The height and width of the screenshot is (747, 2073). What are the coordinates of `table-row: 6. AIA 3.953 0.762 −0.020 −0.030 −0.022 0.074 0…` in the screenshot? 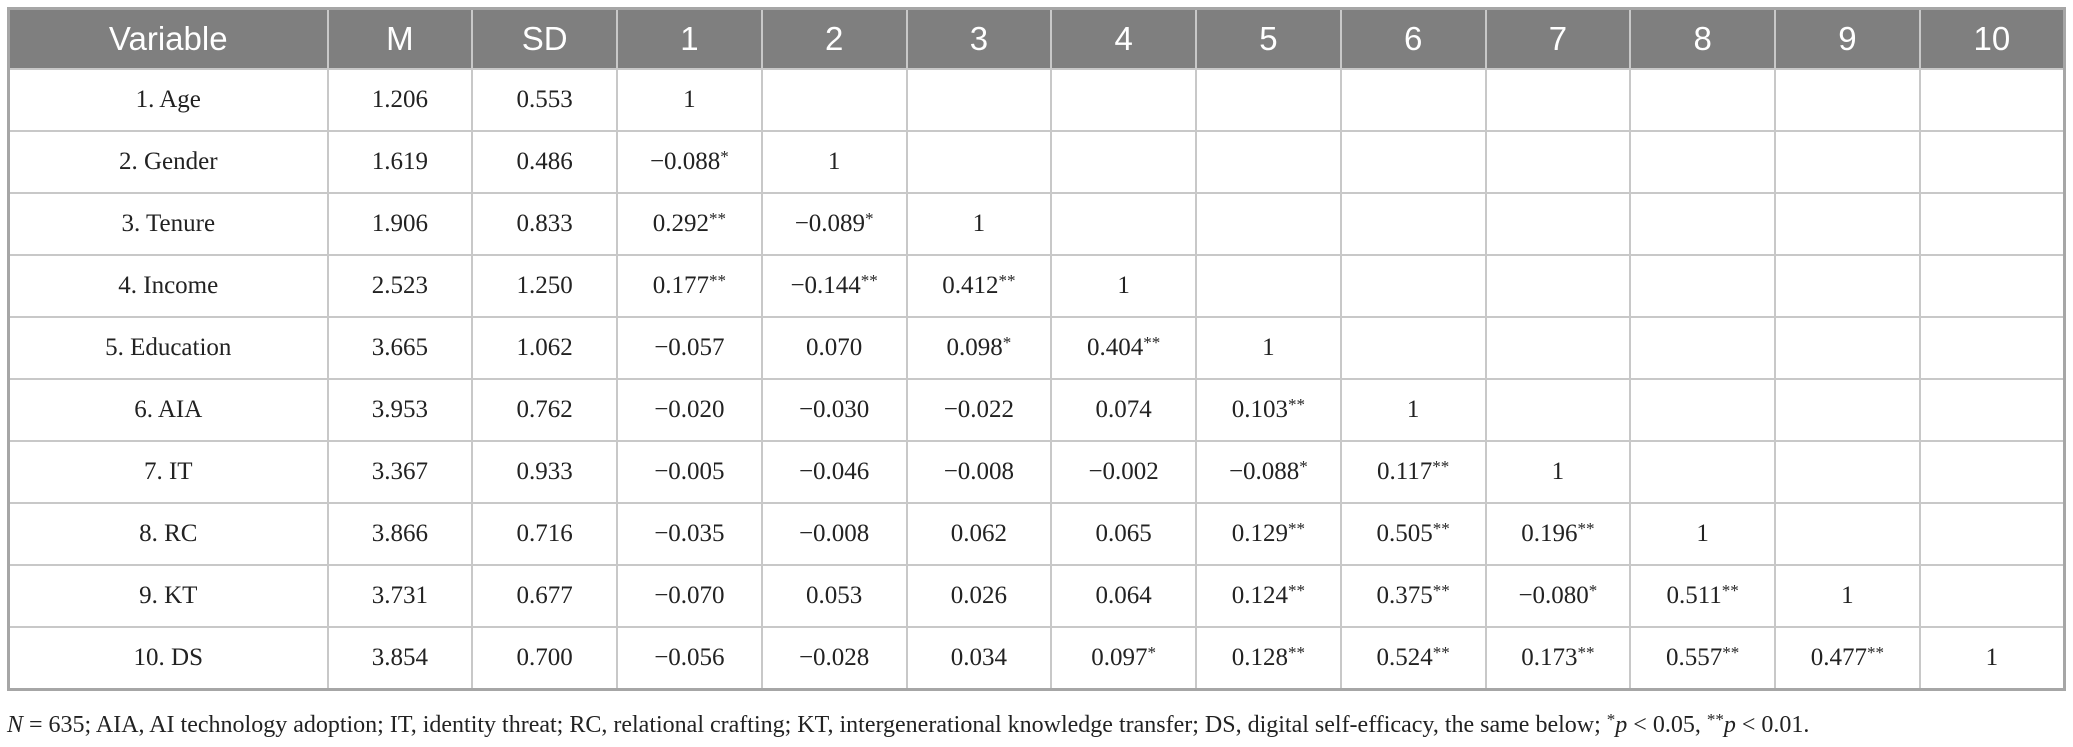 It's located at (1036, 410).